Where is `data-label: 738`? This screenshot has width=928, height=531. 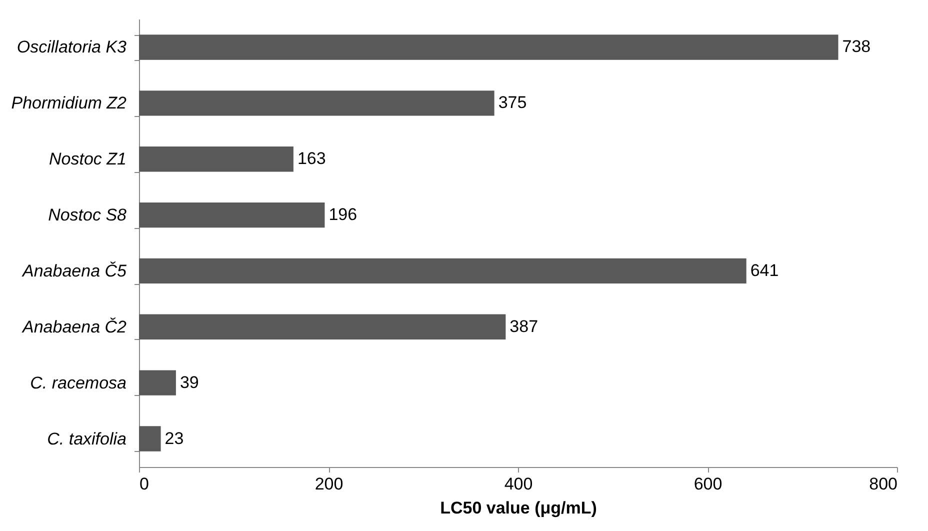
data-label: 738 is located at coordinates (856, 46).